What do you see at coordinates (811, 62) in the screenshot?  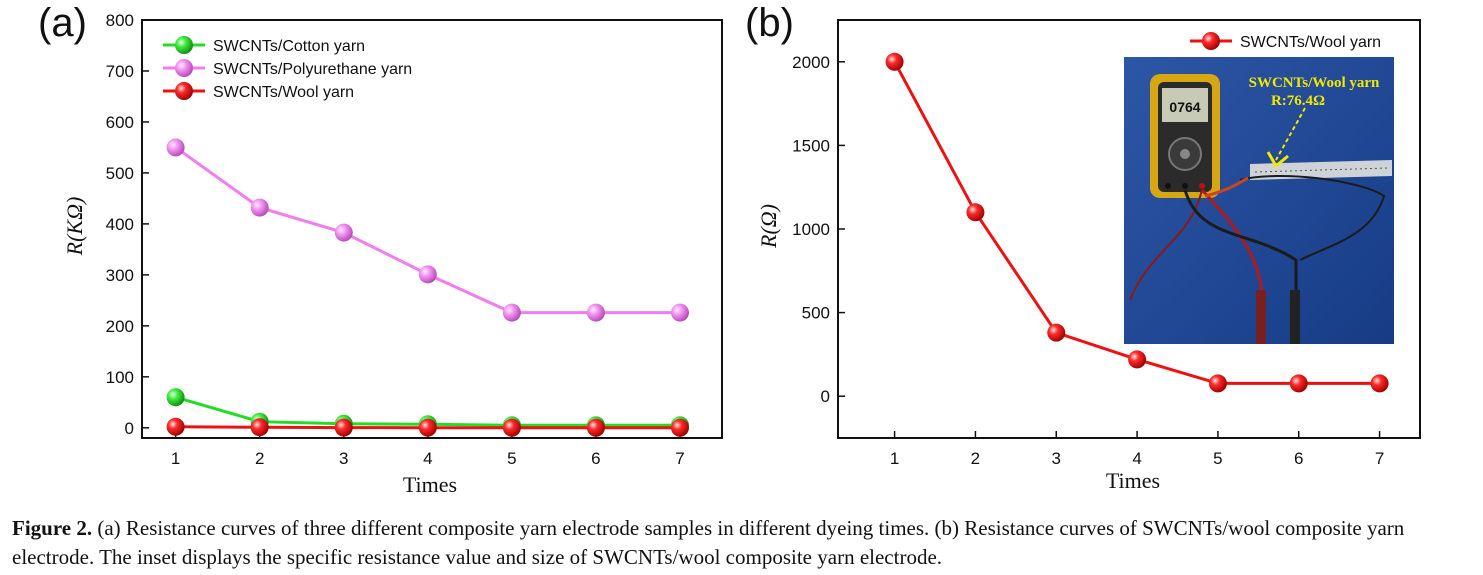 I see `y-tick-label: 2000` at bounding box center [811, 62].